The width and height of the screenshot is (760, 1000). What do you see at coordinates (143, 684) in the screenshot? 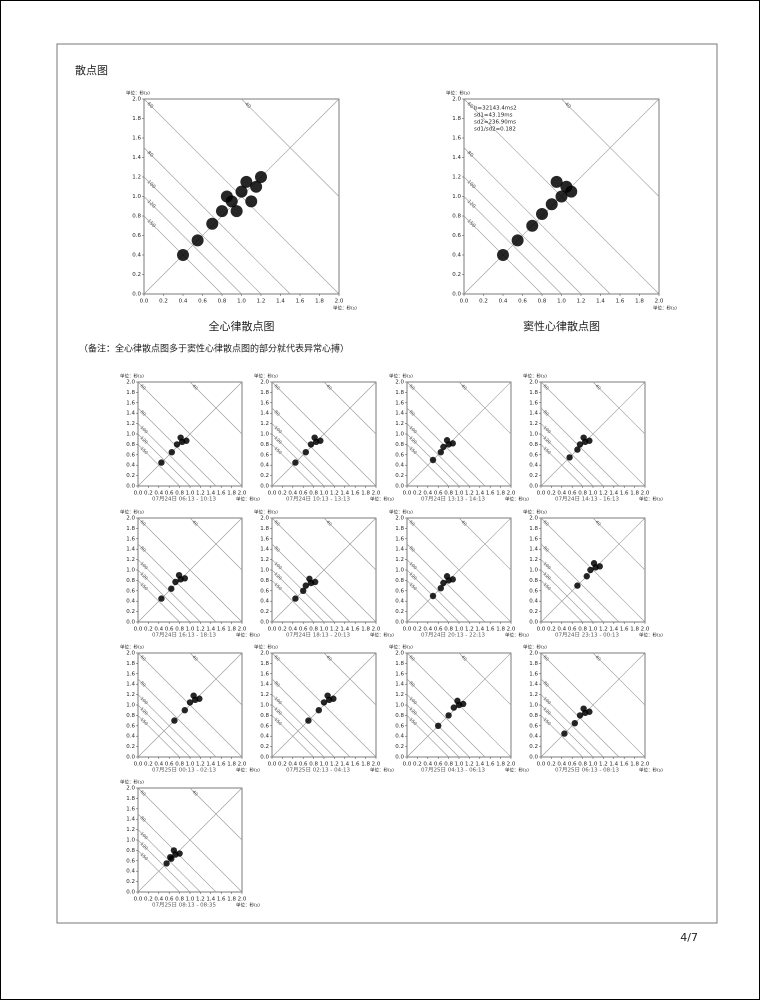
I see `rate-label: 80` at bounding box center [143, 684].